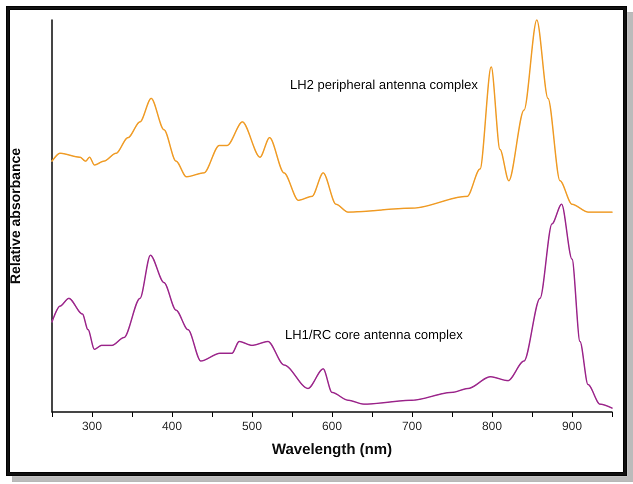  What do you see at coordinates (374, 334) in the screenshot?
I see `series-label: LH1/RC core antenna complex` at bounding box center [374, 334].